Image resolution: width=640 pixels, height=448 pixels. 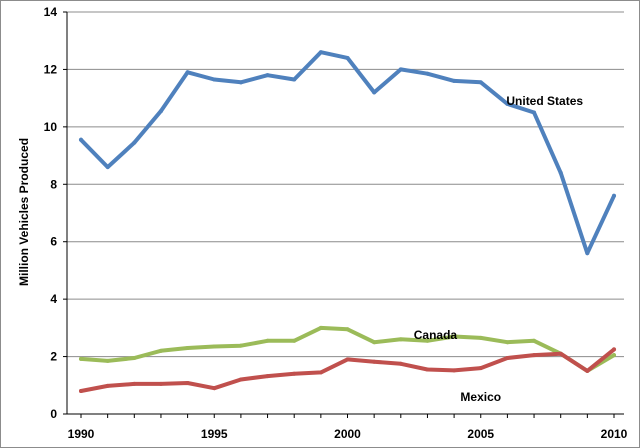 What do you see at coordinates (51, 69) in the screenshot?
I see `y-tick-label-6: 12` at bounding box center [51, 69].